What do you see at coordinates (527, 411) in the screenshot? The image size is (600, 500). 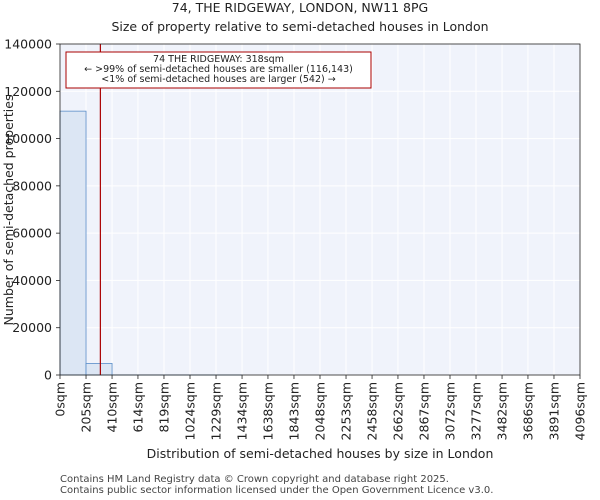 I see `x-tick-label: 3686sqm` at bounding box center [527, 411].